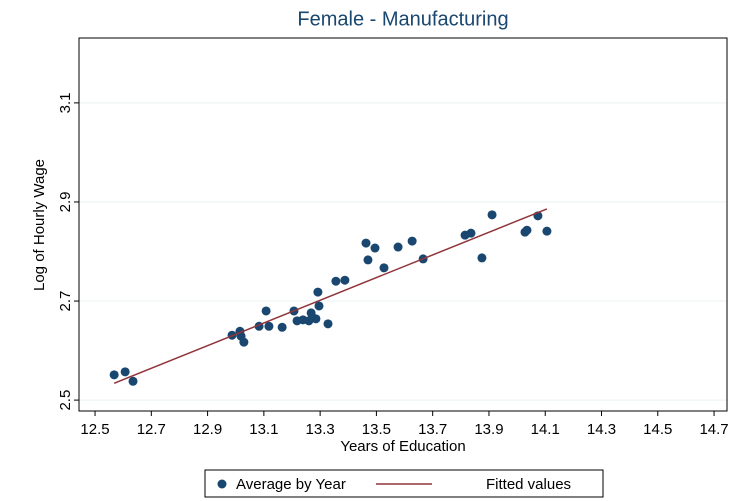  What do you see at coordinates (65, 202) in the screenshot?
I see `y-tick-label: 2.9` at bounding box center [65, 202].